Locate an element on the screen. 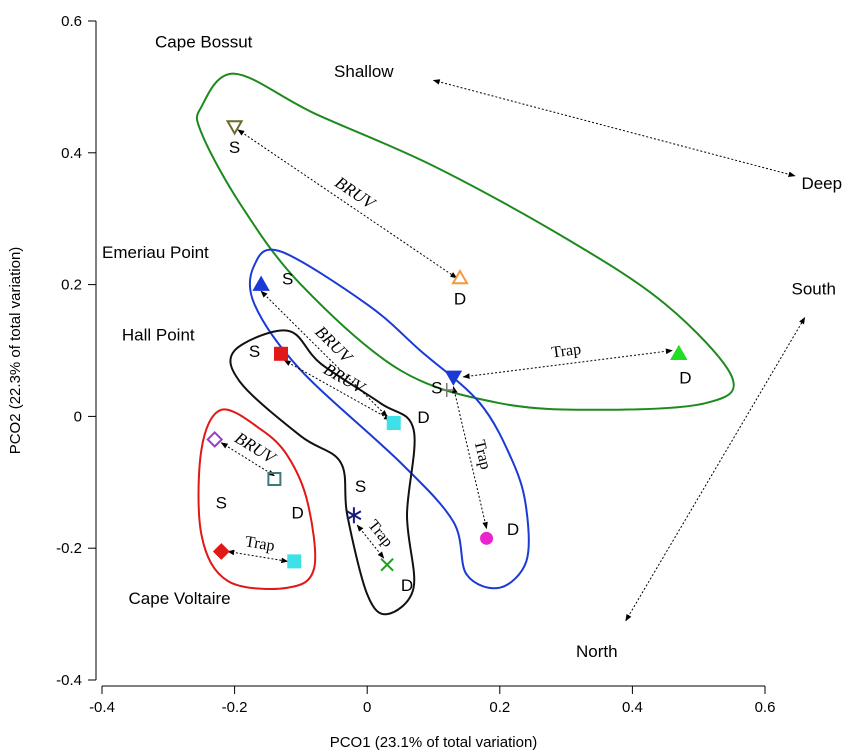  x-tick-label: -0.2 is located at coordinates (235, 707).